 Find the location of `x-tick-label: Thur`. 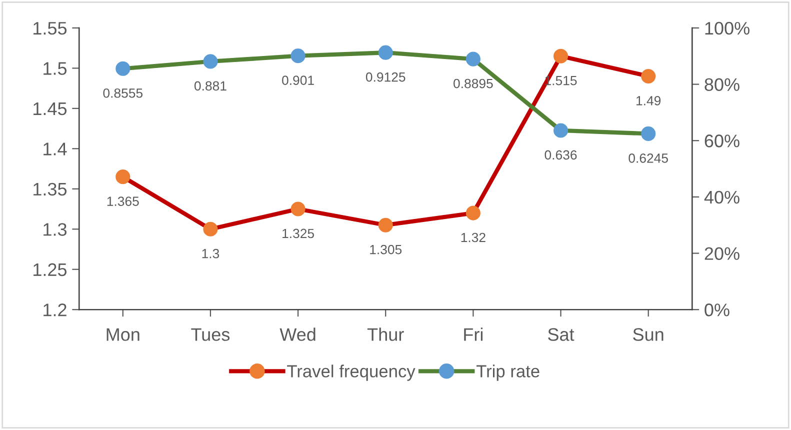

x-tick-label: Thur is located at coordinates (385, 334).